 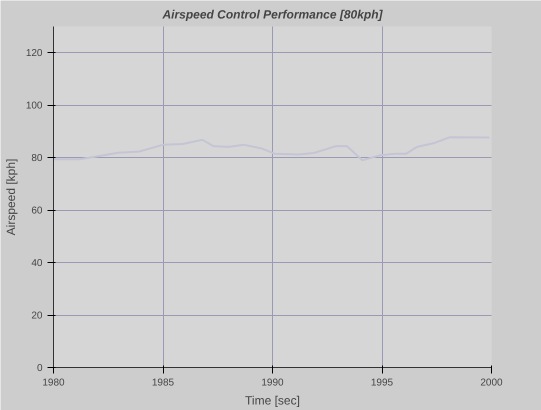 What do you see at coordinates (11, 197) in the screenshot?
I see `y-axis-title: Airspeed [kph]` at bounding box center [11, 197].